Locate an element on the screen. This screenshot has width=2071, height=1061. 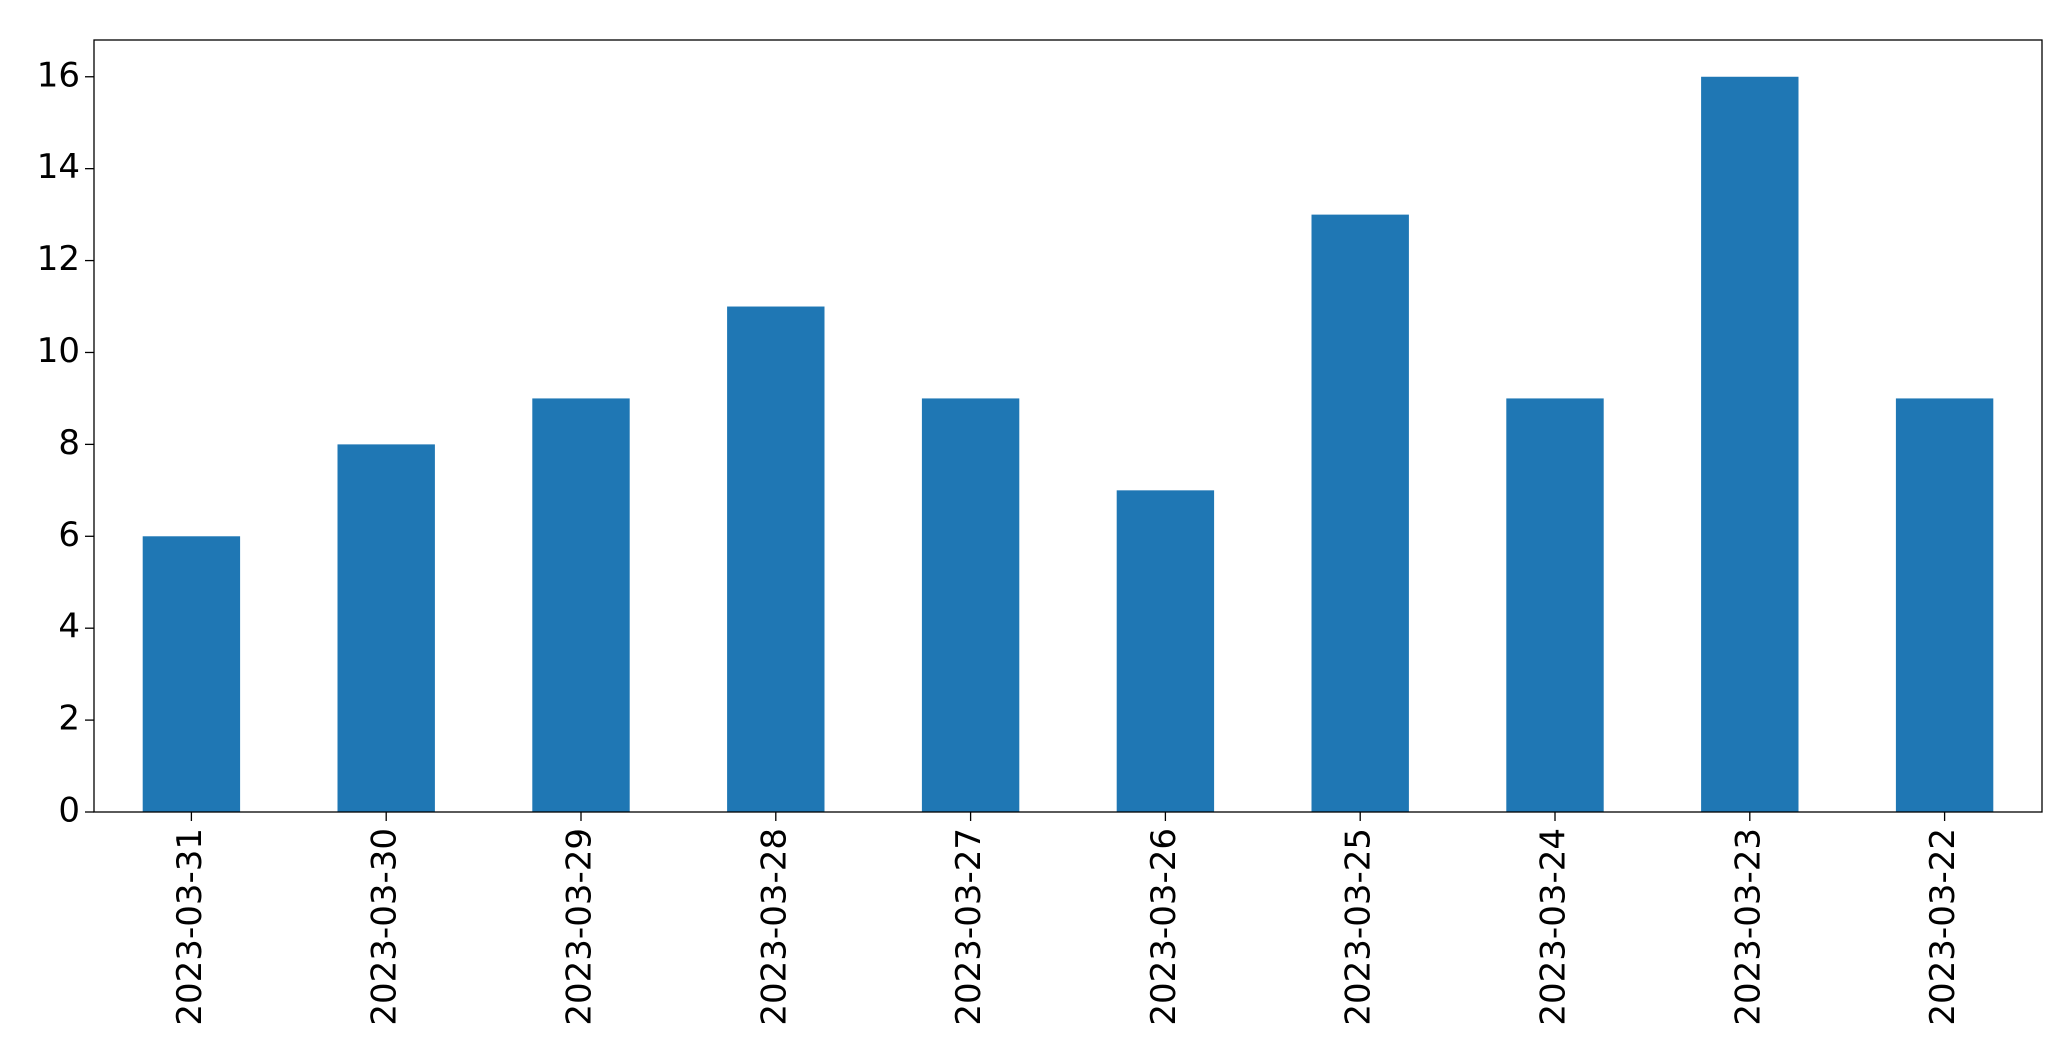
x-tick-label: 2023-03-26 is located at coordinates (1164, 927).